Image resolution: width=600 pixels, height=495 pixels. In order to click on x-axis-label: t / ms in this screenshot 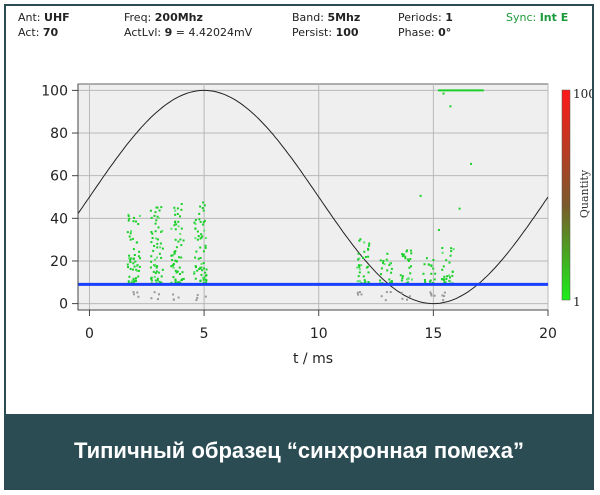, I will do `click(313, 359)`.